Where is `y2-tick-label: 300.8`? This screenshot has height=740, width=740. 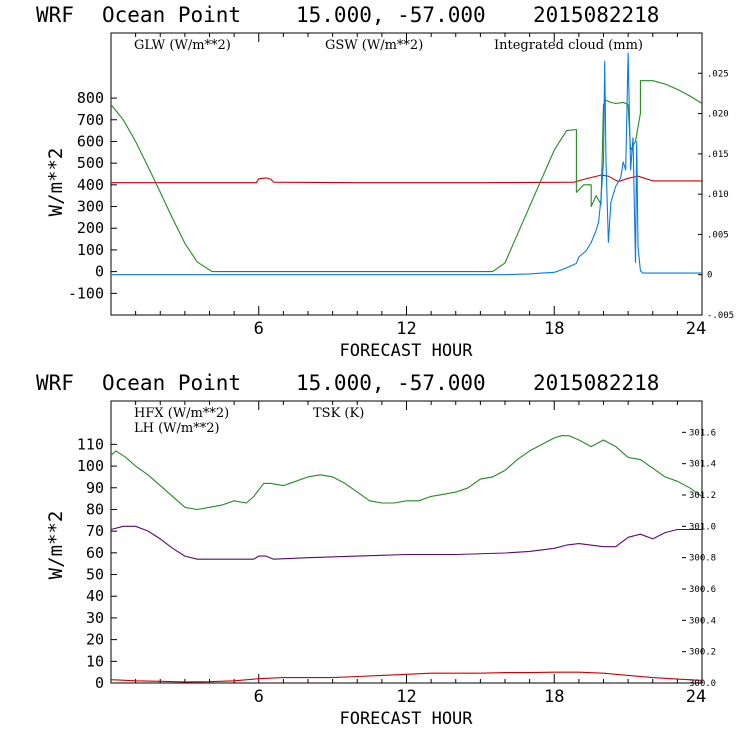 y2-tick-label: 300.8 is located at coordinates (702, 559).